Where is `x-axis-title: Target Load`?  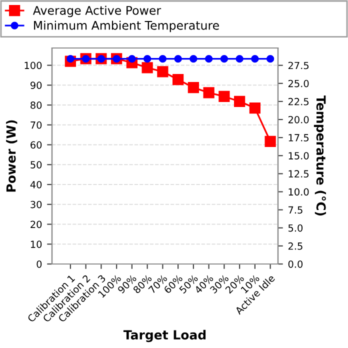 x-axis-title: Target Load is located at coordinates (164, 336).